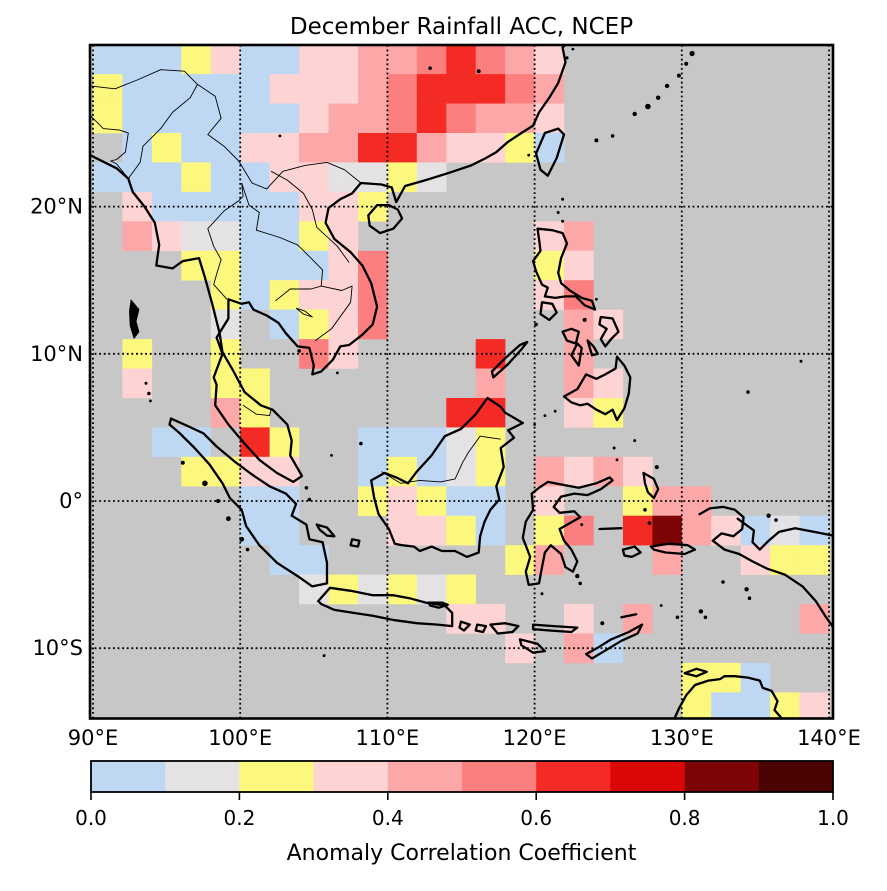  Describe the element at coordinates (461, 27) in the screenshot. I see `chart-title: December Rainfall ACC, NCEP` at that location.